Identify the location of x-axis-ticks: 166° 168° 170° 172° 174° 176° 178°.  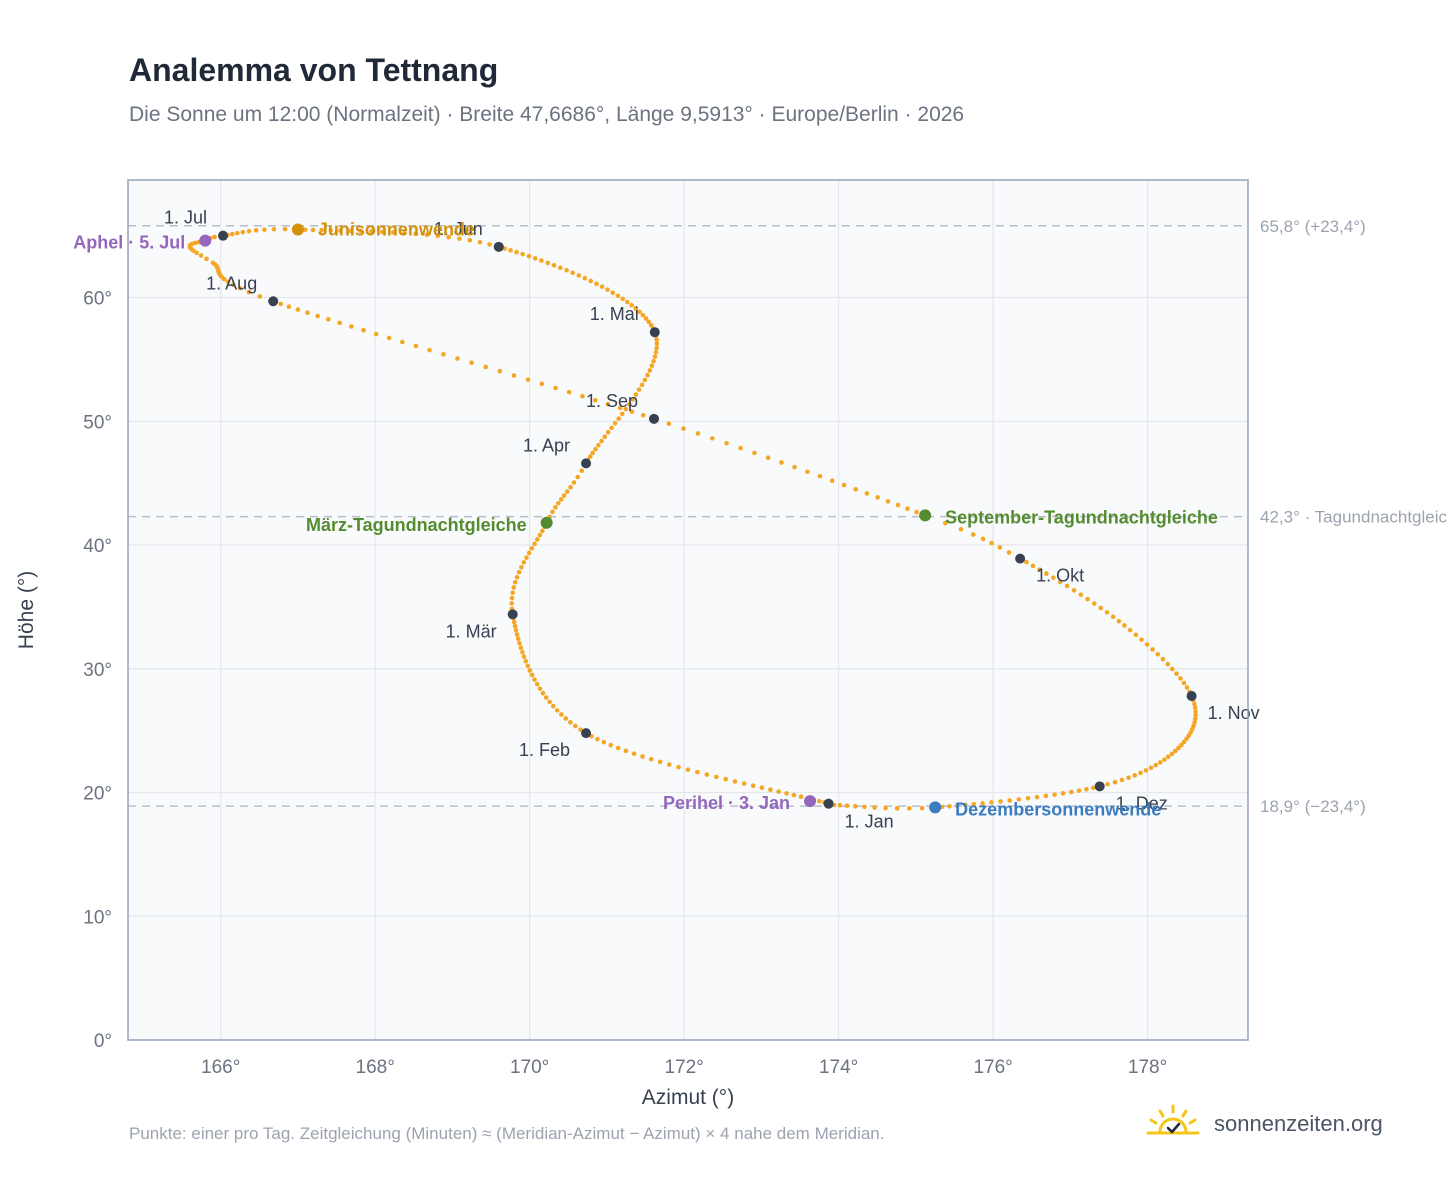
(684, 1067).